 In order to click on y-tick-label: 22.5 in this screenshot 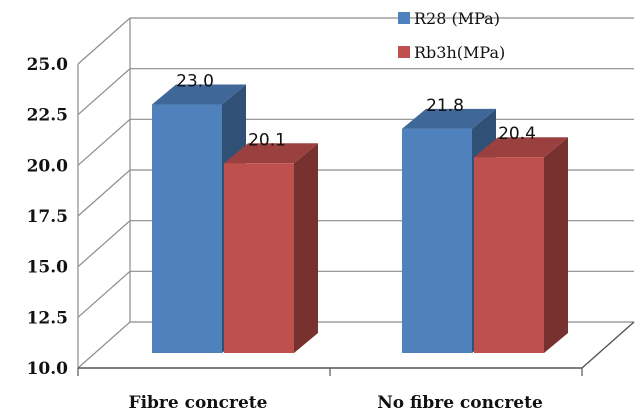, I will do `click(47, 116)`.